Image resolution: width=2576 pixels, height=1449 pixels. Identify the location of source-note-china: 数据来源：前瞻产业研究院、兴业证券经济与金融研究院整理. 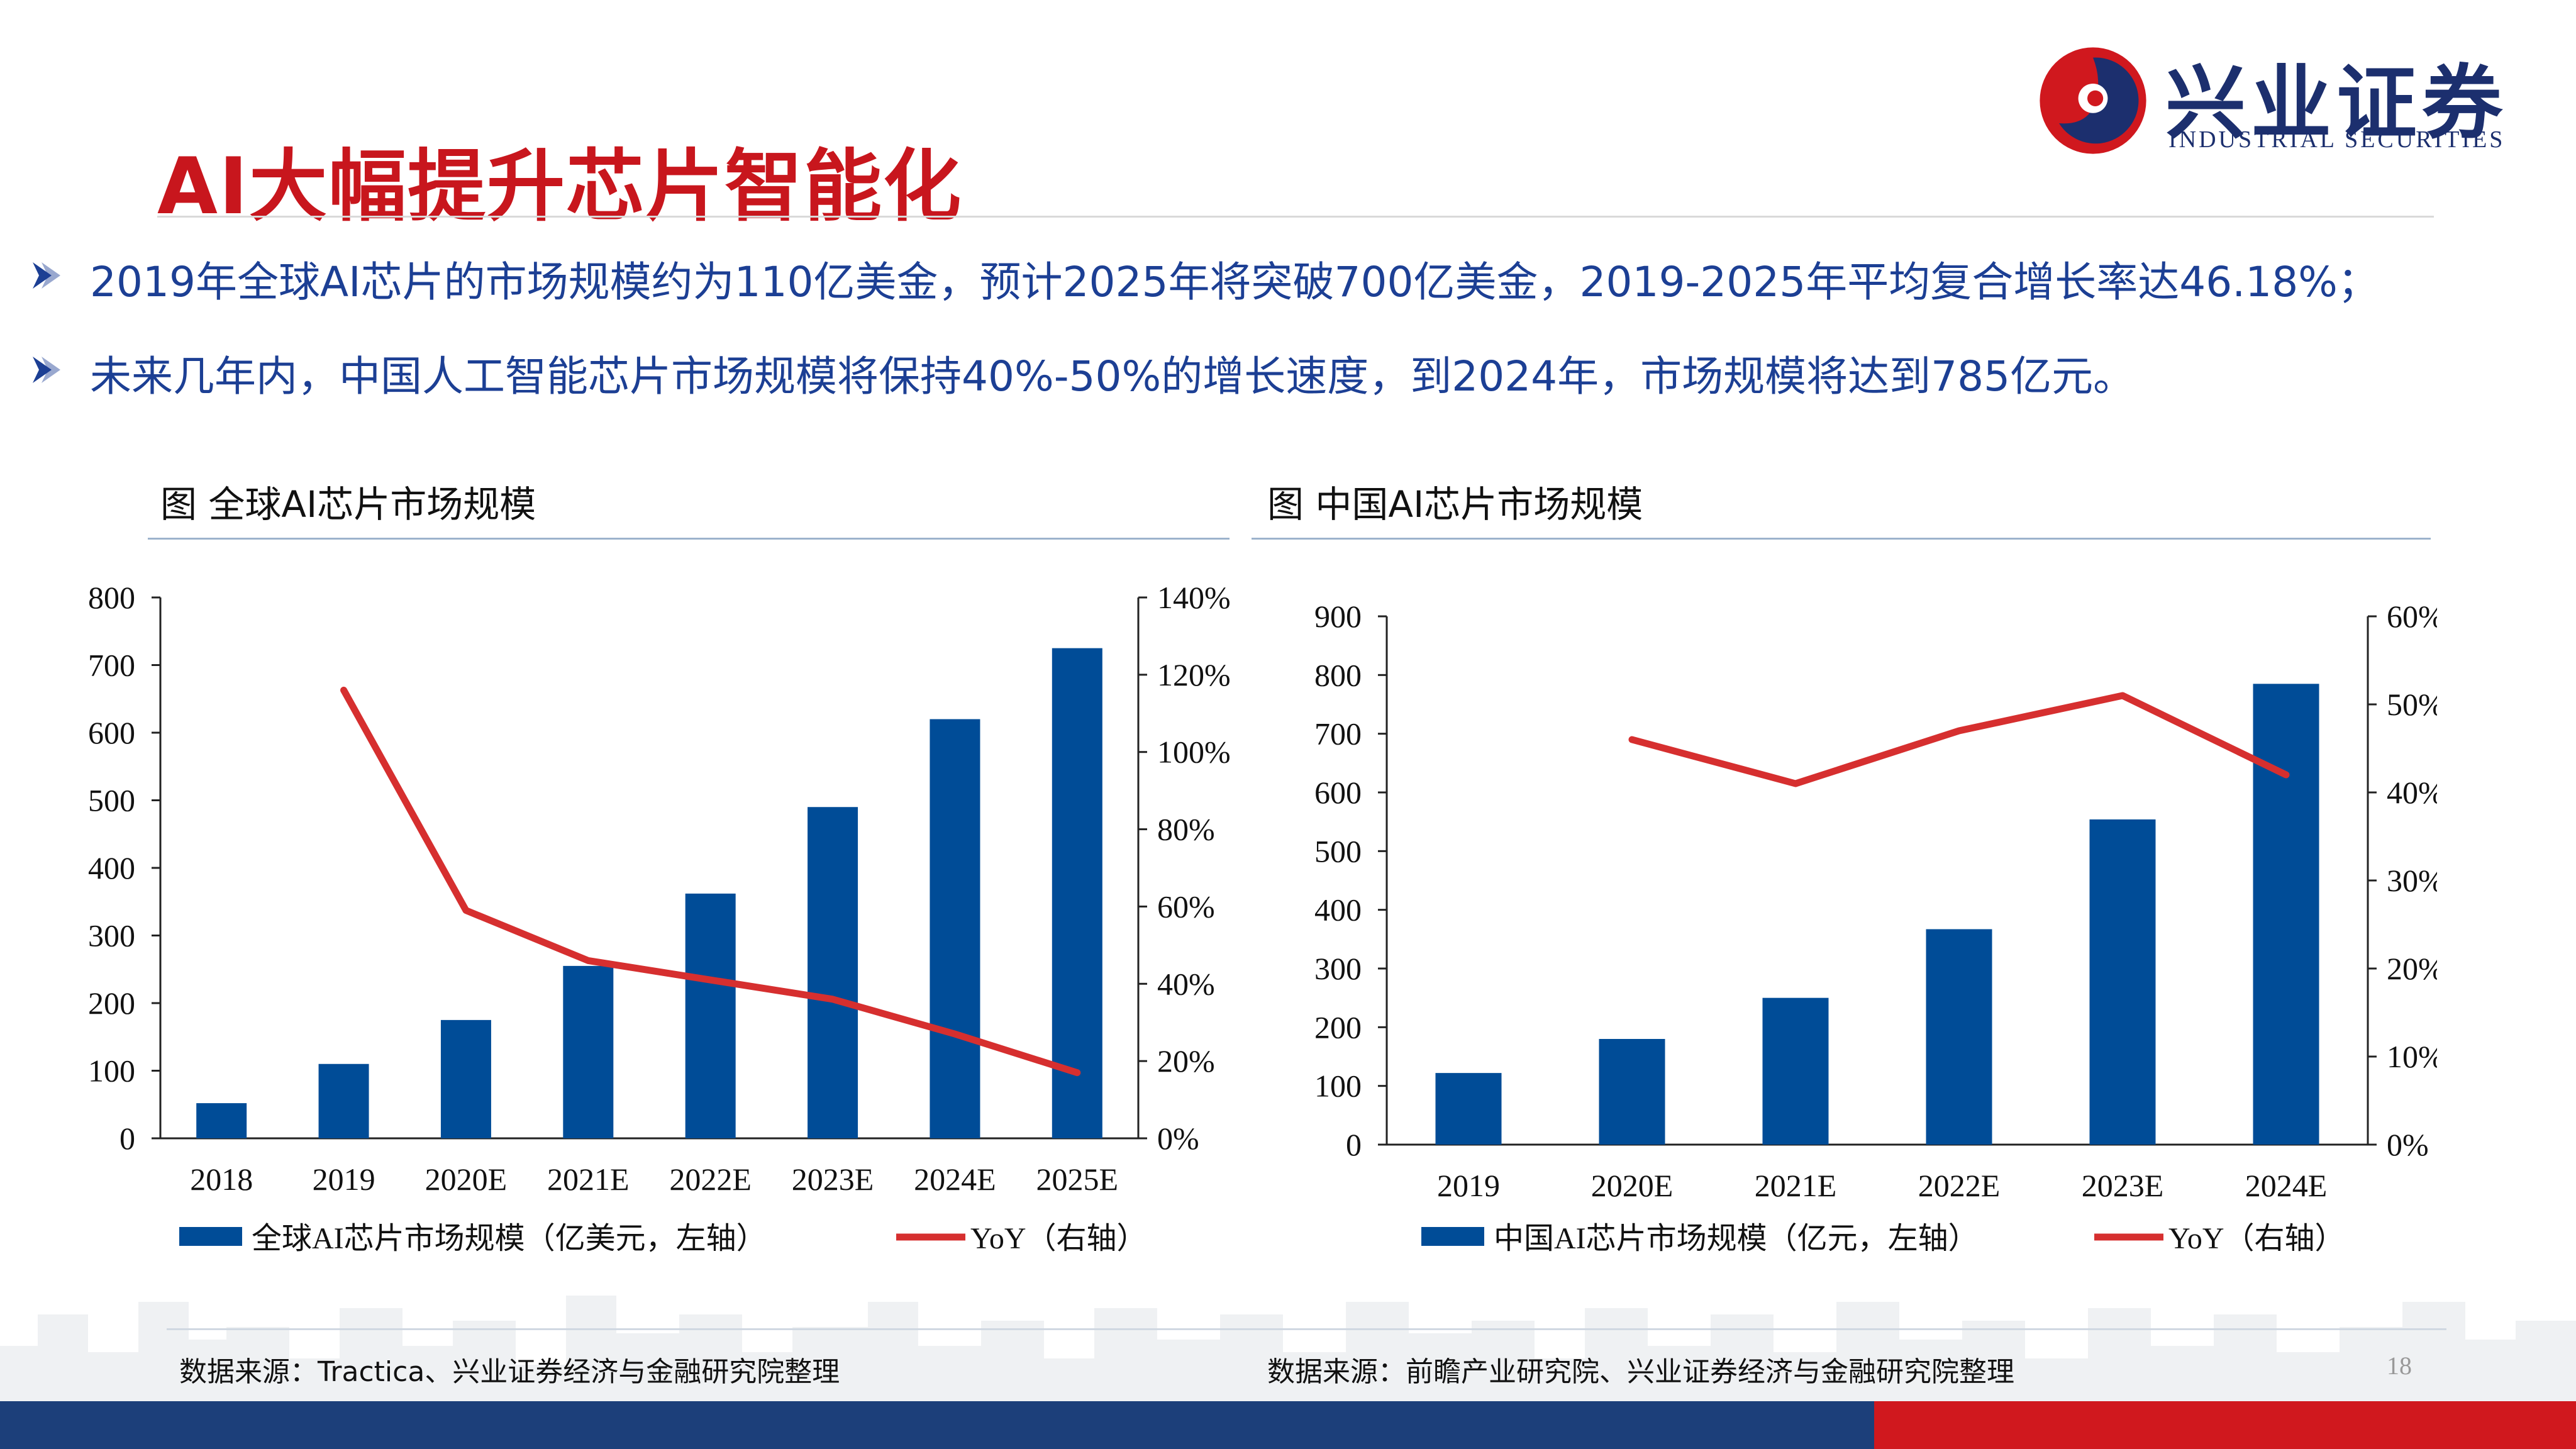
(1640, 1372).